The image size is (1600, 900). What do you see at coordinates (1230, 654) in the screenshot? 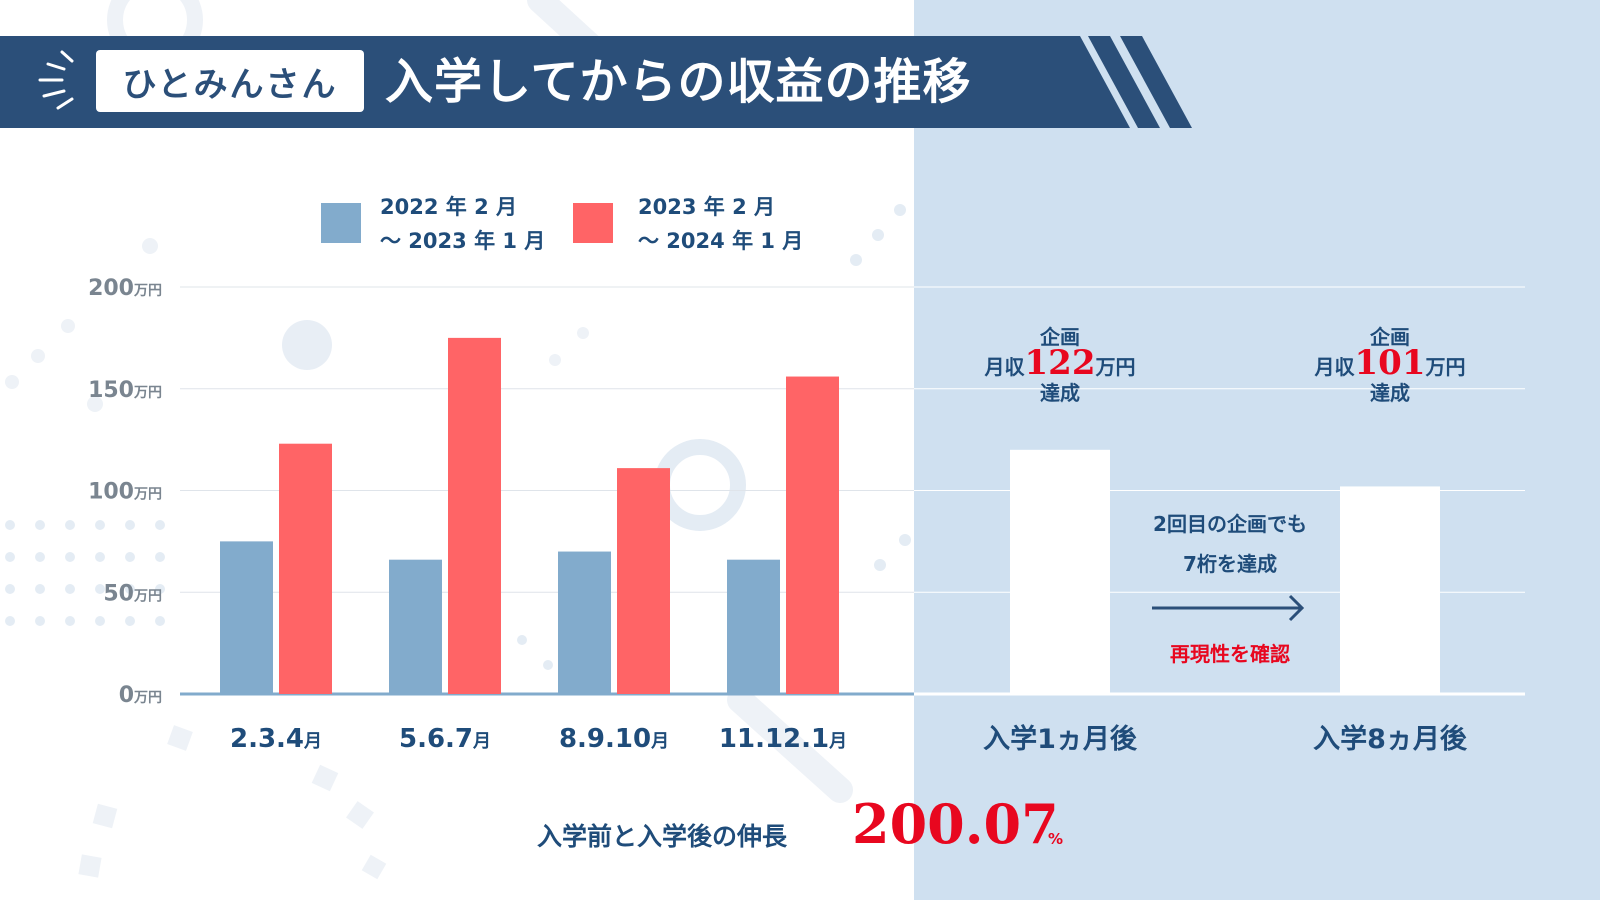
I see `note-line3: 再現性を確認` at bounding box center [1230, 654].